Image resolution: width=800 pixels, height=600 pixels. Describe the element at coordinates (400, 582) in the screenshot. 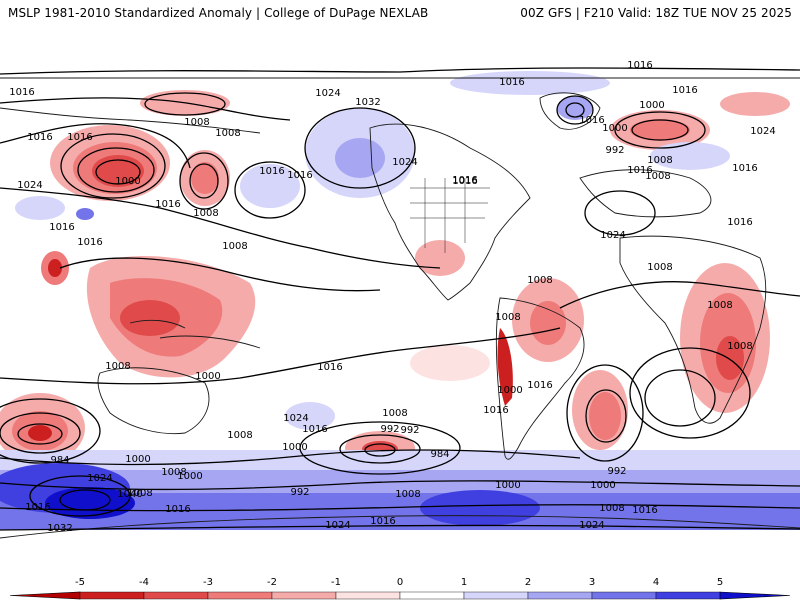

I see `colorbar-tick-label: 0` at that location.